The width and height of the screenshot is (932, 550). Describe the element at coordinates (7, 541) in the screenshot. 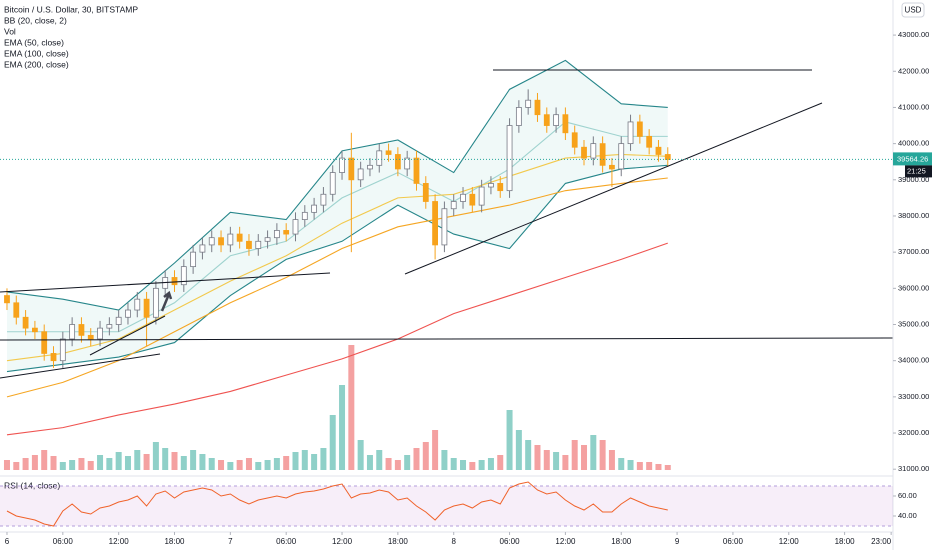

I see `time-tick-label: 6` at that location.